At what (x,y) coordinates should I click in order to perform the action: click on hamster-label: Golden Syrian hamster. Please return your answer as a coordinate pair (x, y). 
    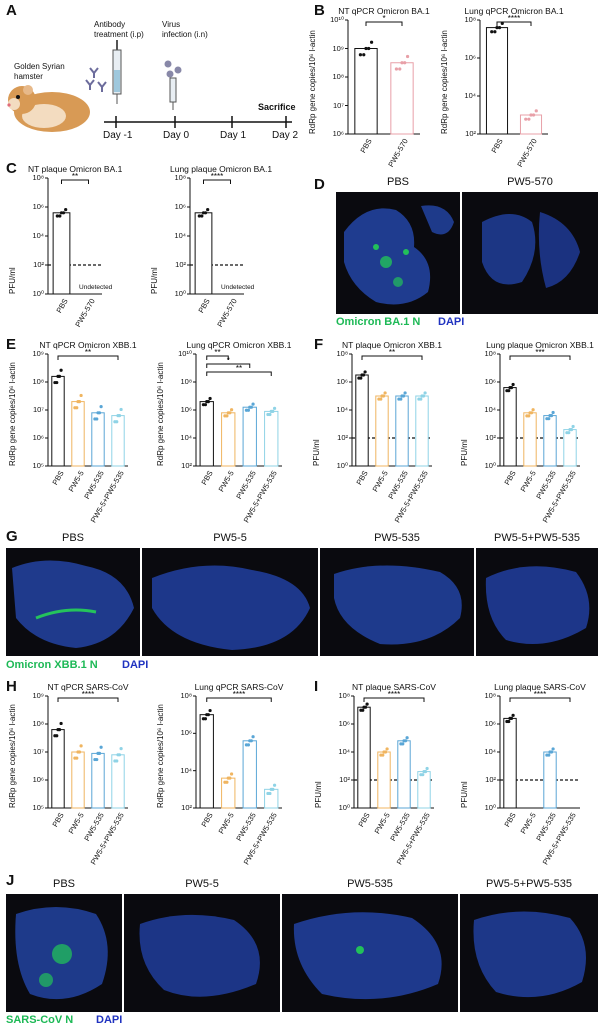
    Looking at the image, I should click on (39, 71).